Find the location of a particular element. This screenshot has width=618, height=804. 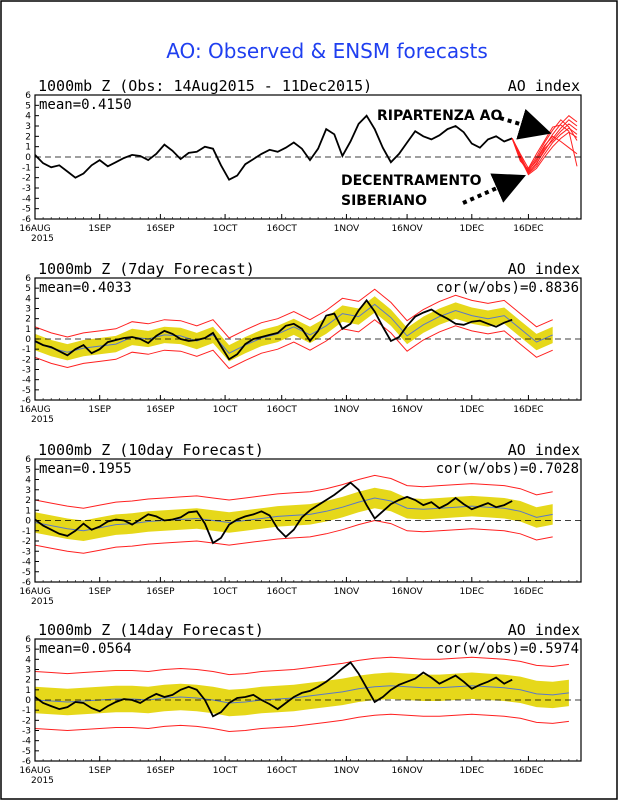

figure-title: AO: Observed & ENSM forecasts is located at coordinates (327, 51).